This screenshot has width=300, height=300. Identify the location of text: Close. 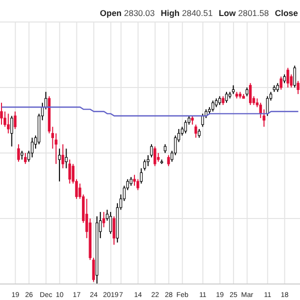
(286, 13).